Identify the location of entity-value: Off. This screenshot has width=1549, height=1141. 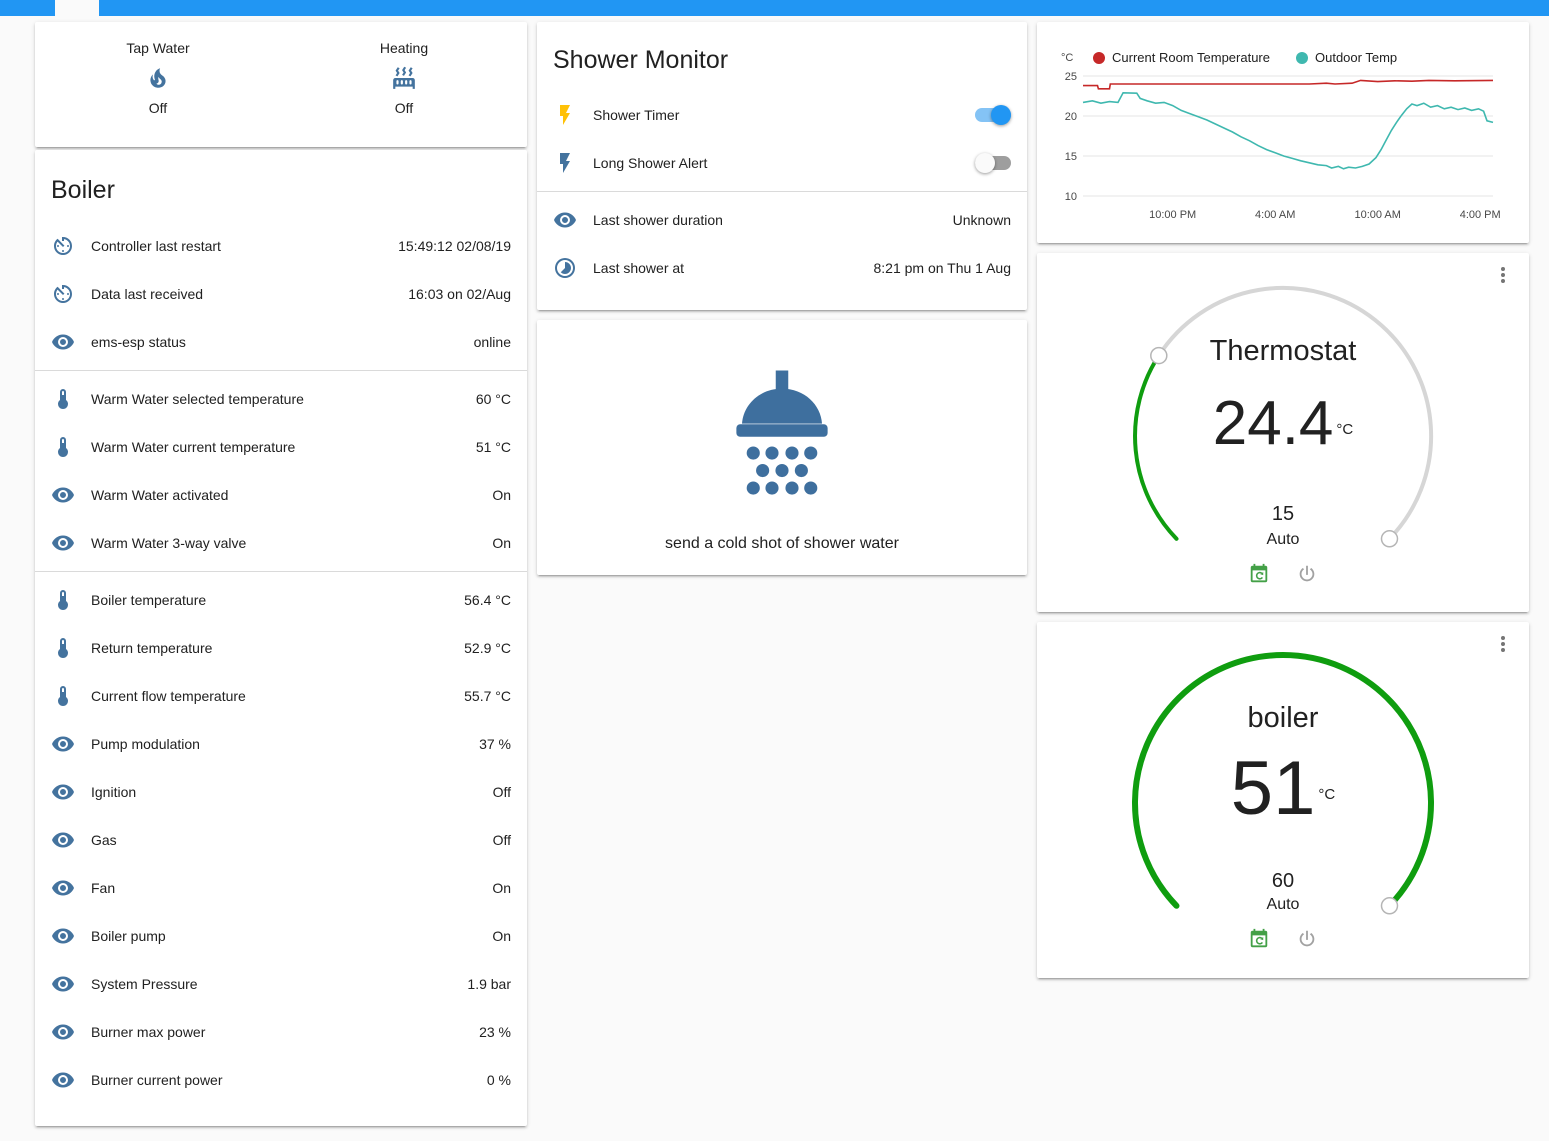
(501, 792).